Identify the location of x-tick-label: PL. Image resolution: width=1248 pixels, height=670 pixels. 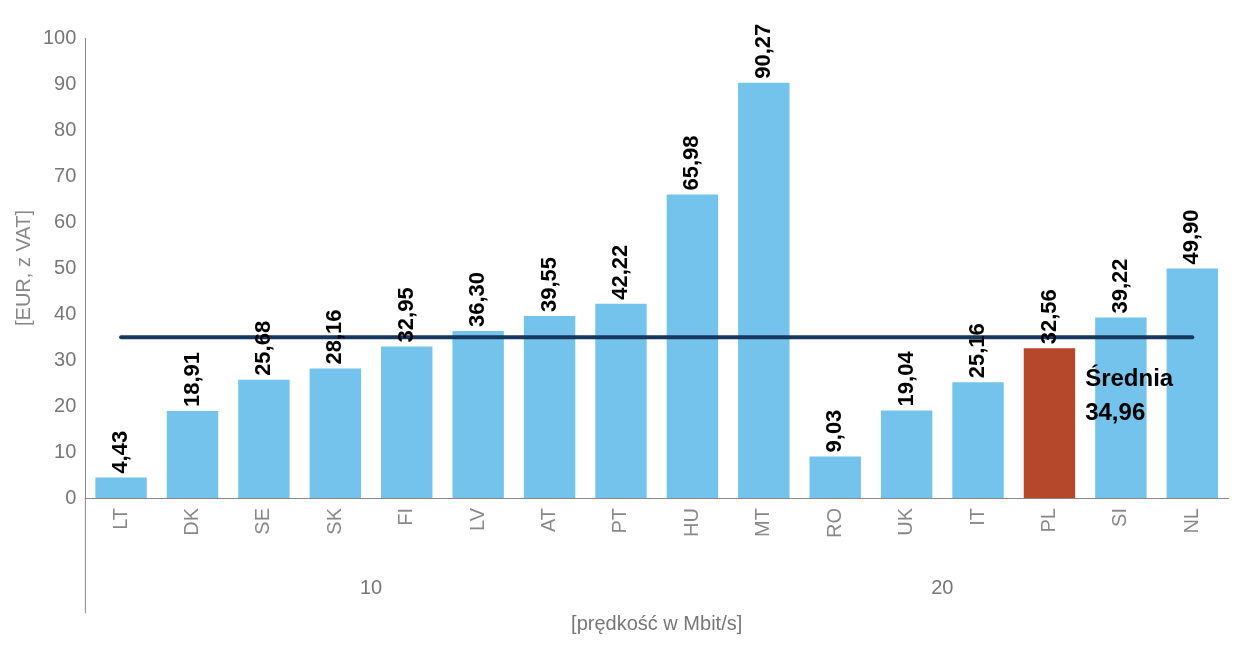
(1047, 520).